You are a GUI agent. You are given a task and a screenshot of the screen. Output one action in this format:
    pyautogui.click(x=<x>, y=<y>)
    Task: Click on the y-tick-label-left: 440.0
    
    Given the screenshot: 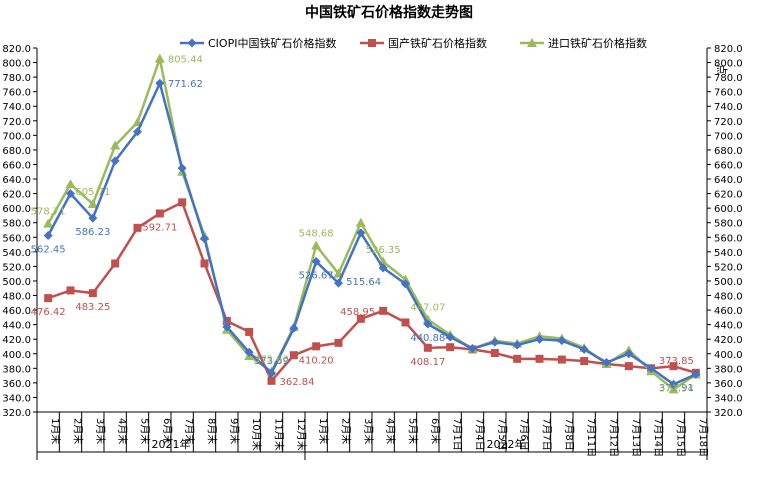 What is the action you would take?
    pyautogui.click(x=16, y=326)
    